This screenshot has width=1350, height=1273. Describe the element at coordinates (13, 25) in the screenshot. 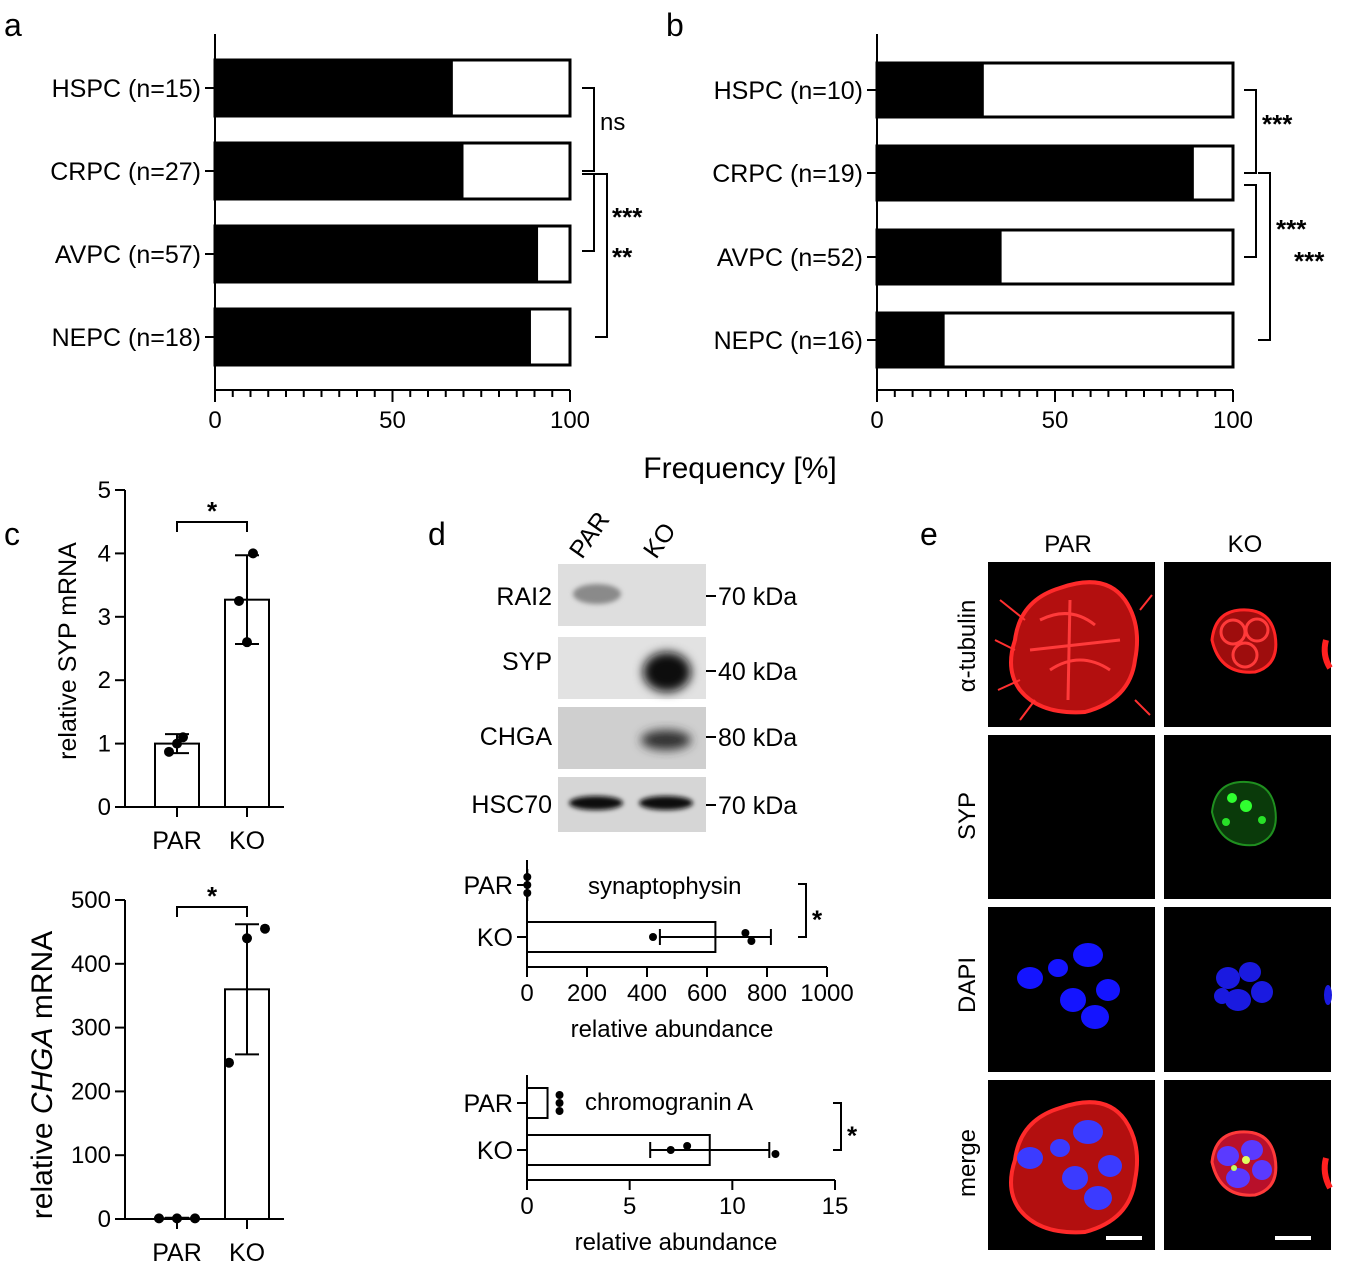

I see `panel-label-a: a` at that location.